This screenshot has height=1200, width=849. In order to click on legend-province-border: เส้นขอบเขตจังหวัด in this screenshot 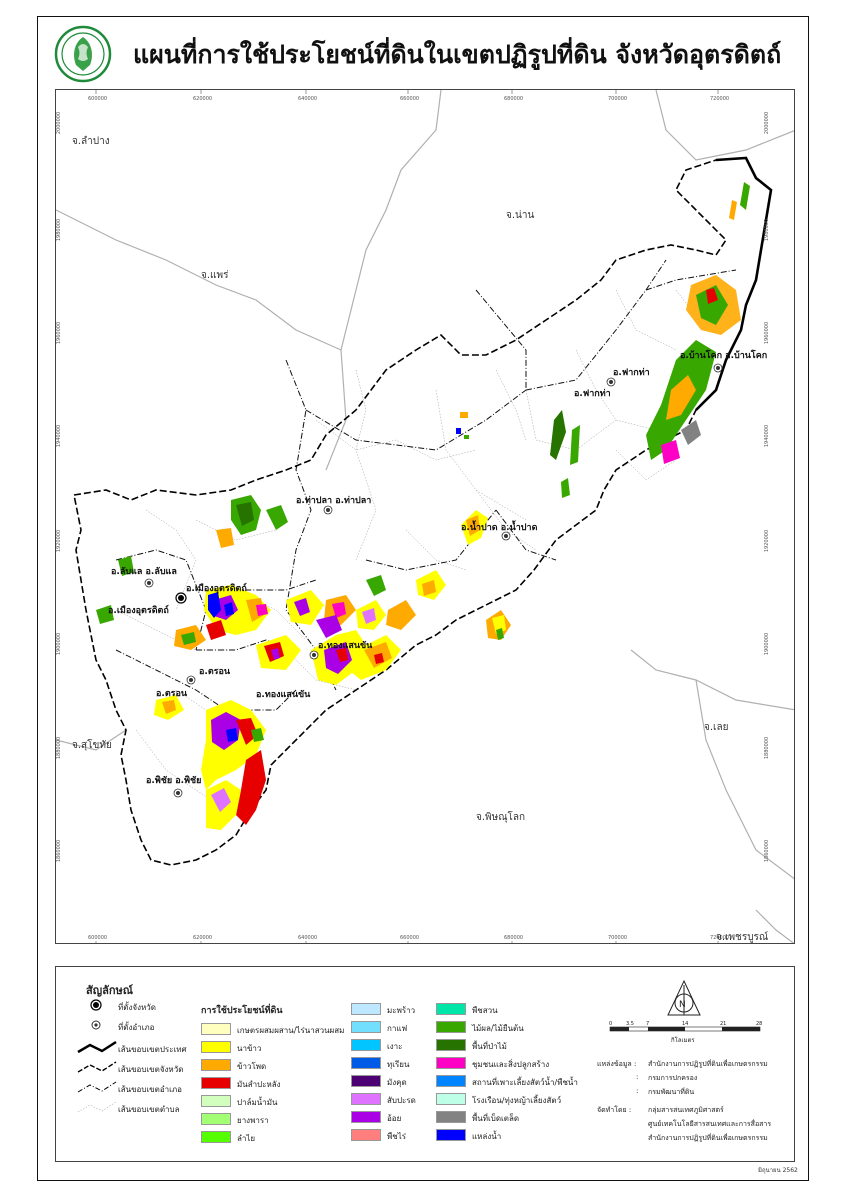, I will do `click(151, 1069)`.